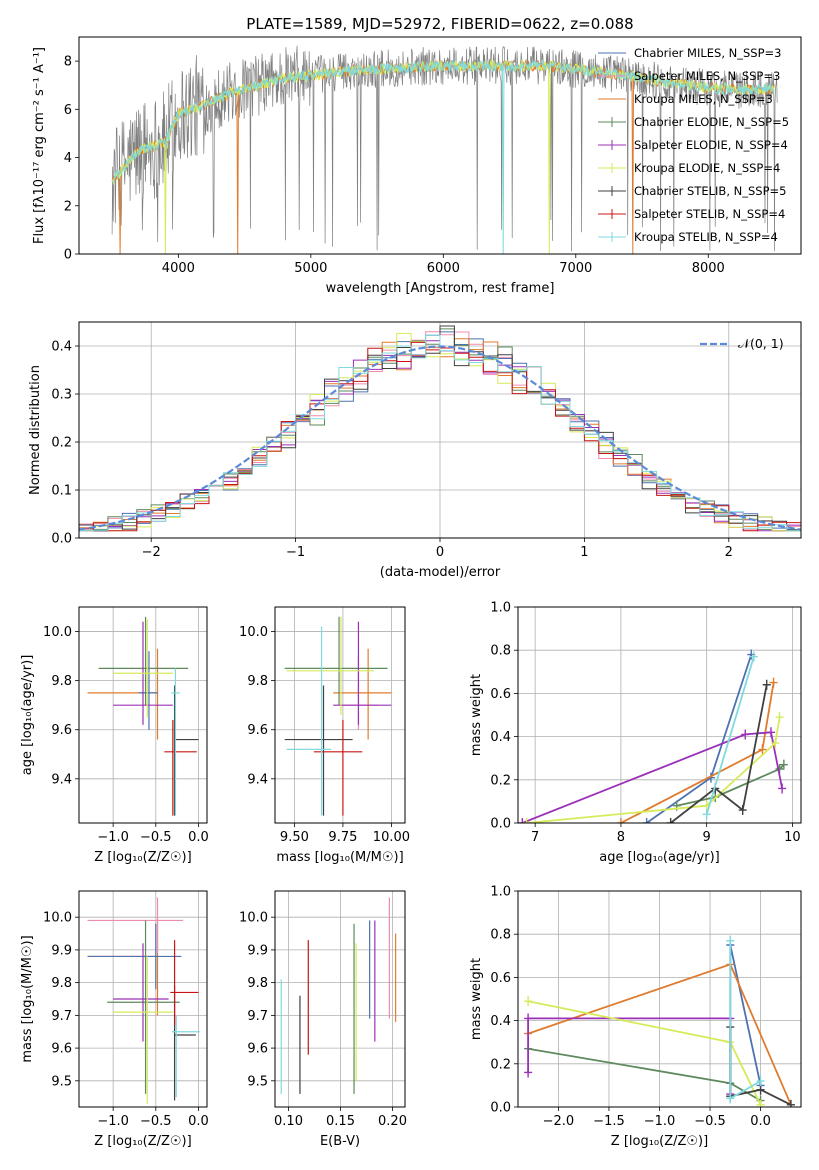 This screenshot has width=819, height=1170. Describe the element at coordinates (340, 1121) in the screenshot. I see `x-tick-label: 0.15` at that location.